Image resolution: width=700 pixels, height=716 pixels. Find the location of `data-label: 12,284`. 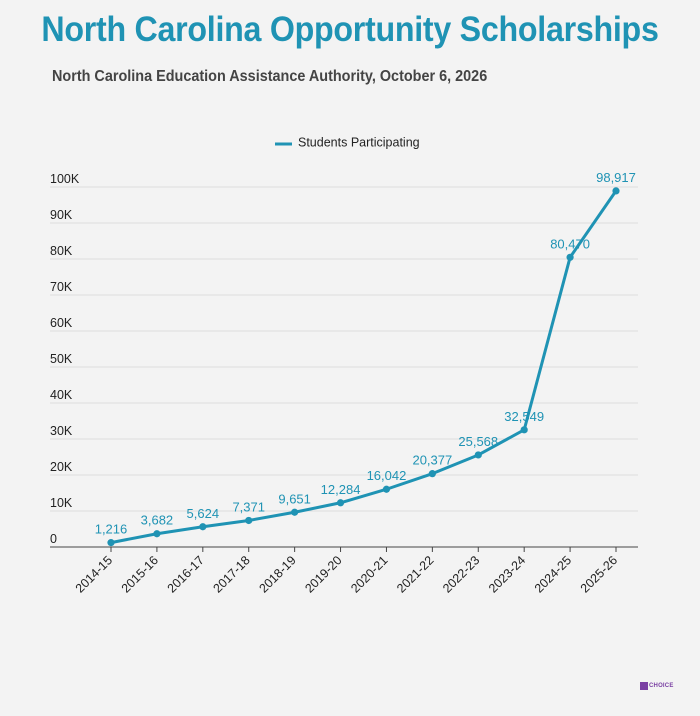

data-label: 12,284 is located at coordinates (341, 489).